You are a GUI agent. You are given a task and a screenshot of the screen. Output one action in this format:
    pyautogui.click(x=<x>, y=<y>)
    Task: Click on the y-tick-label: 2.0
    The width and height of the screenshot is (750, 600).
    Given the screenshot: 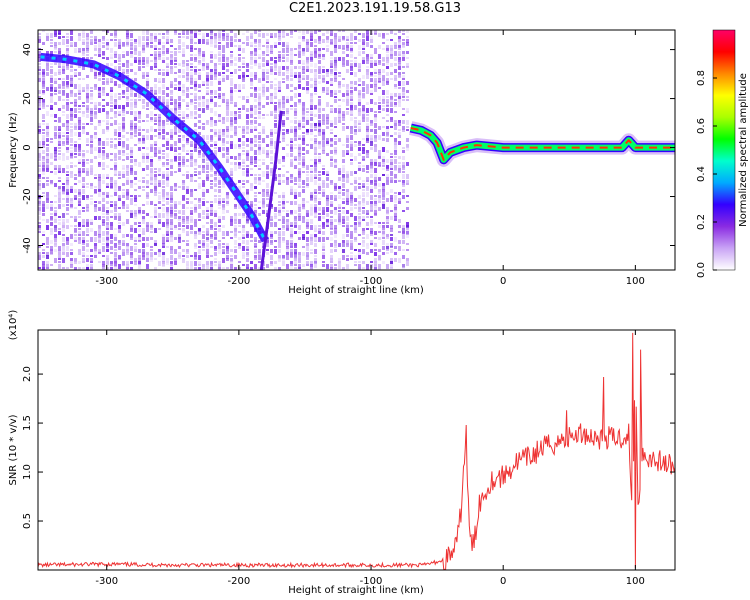 What is the action you would take?
    pyautogui.click(x=27, y=374)
    